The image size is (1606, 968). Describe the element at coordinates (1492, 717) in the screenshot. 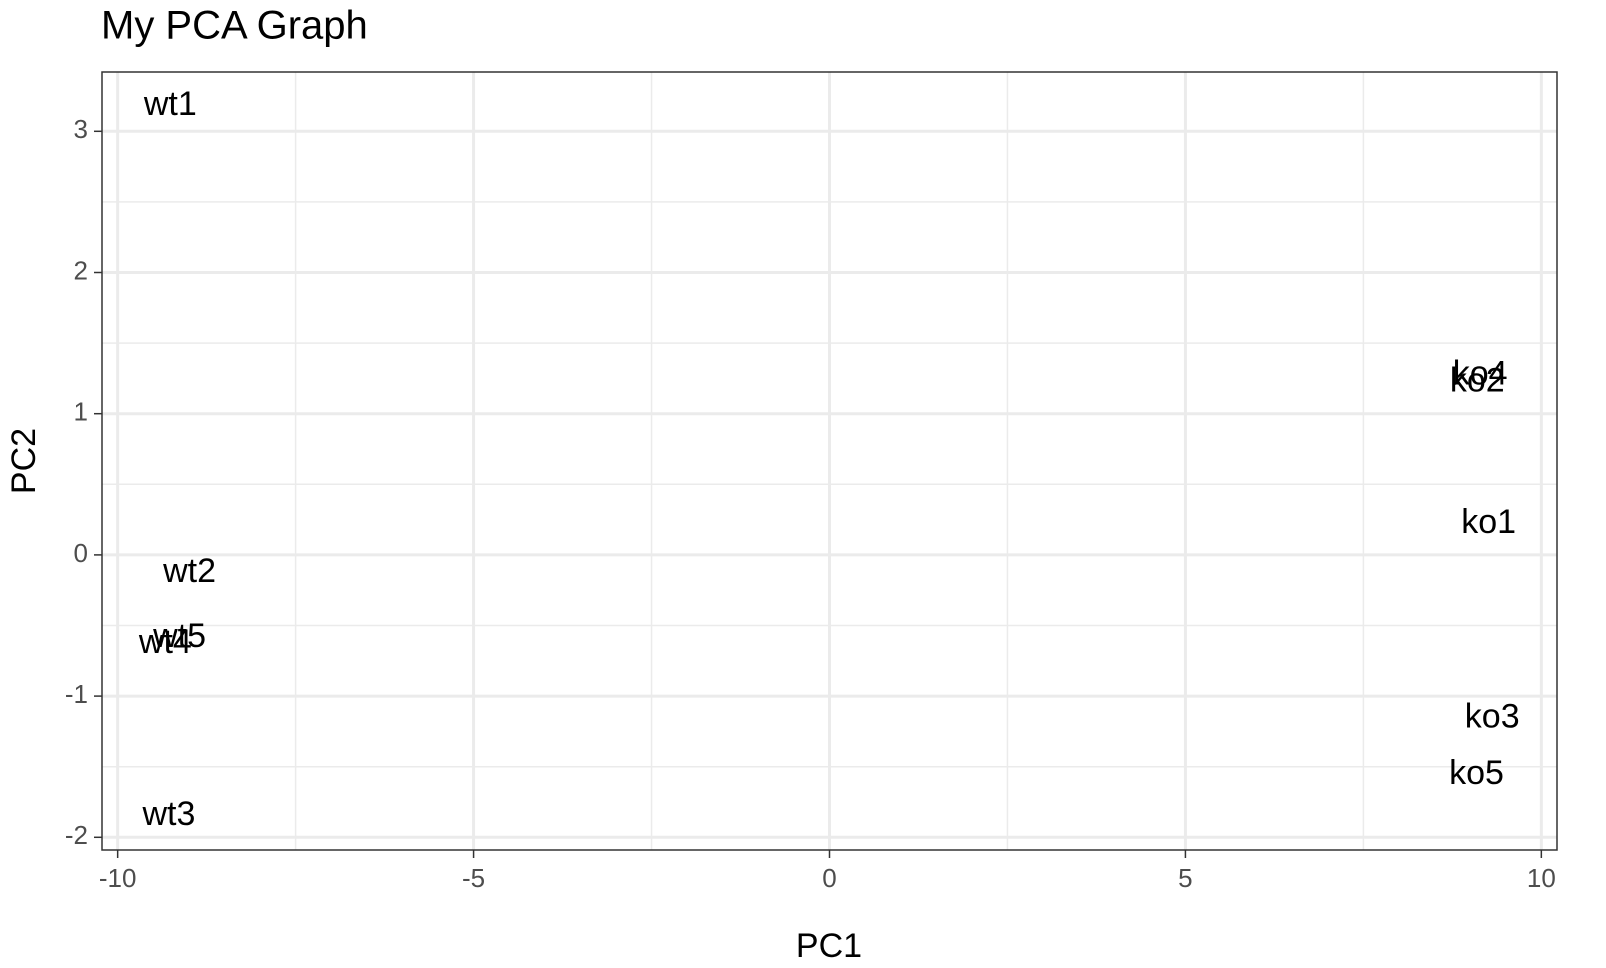

I see `point-label: ko3` at that location.